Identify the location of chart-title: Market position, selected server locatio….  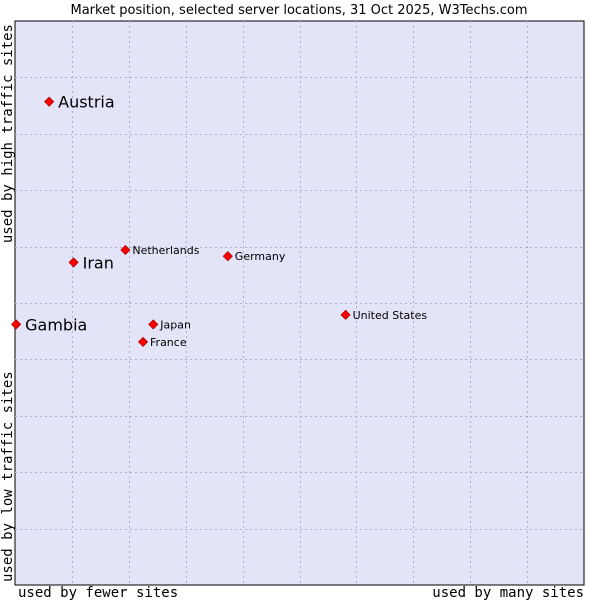
(298, 10).